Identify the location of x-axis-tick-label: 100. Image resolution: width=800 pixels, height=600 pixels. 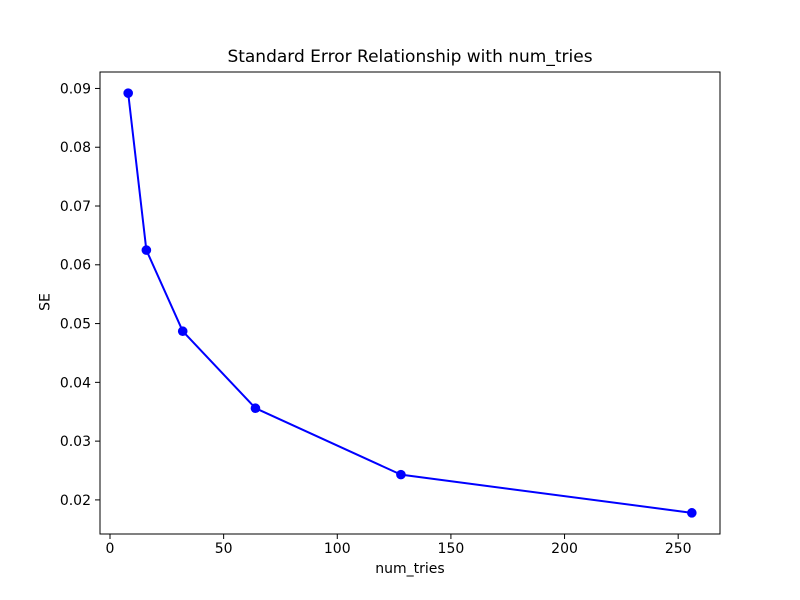
(337, 549).